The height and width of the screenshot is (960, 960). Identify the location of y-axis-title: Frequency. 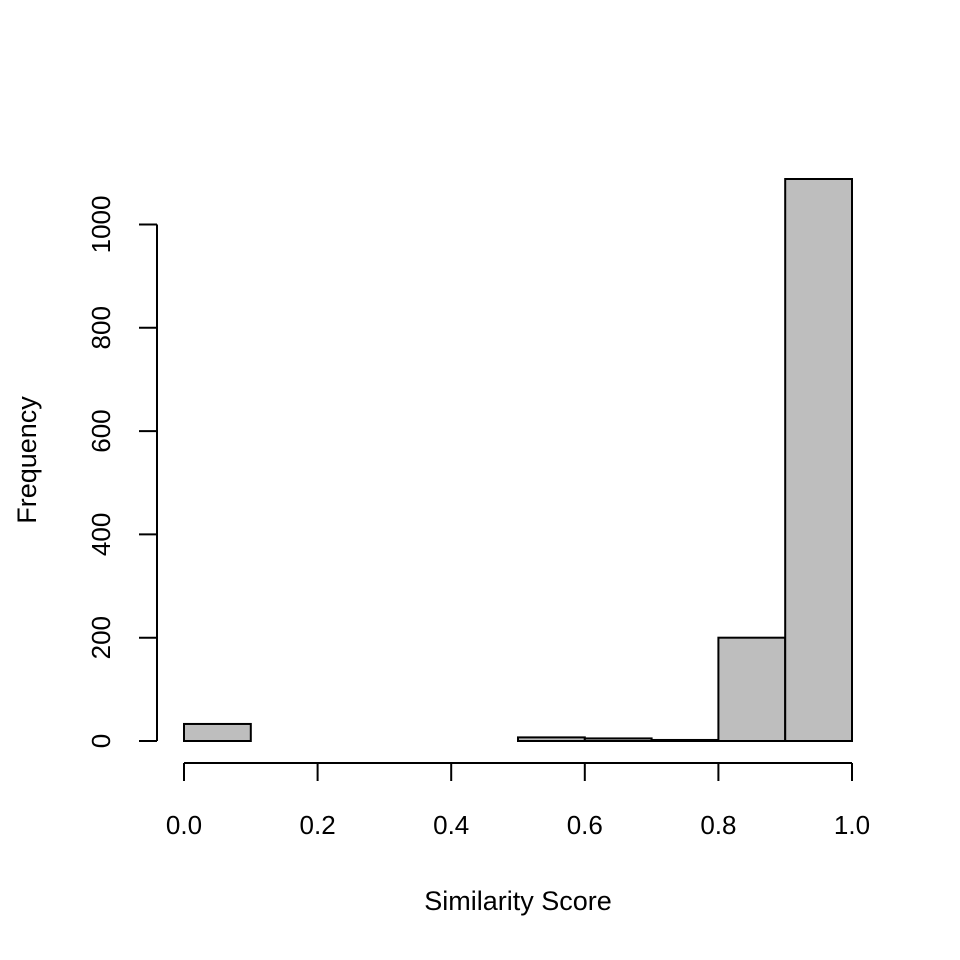
(27, 460).